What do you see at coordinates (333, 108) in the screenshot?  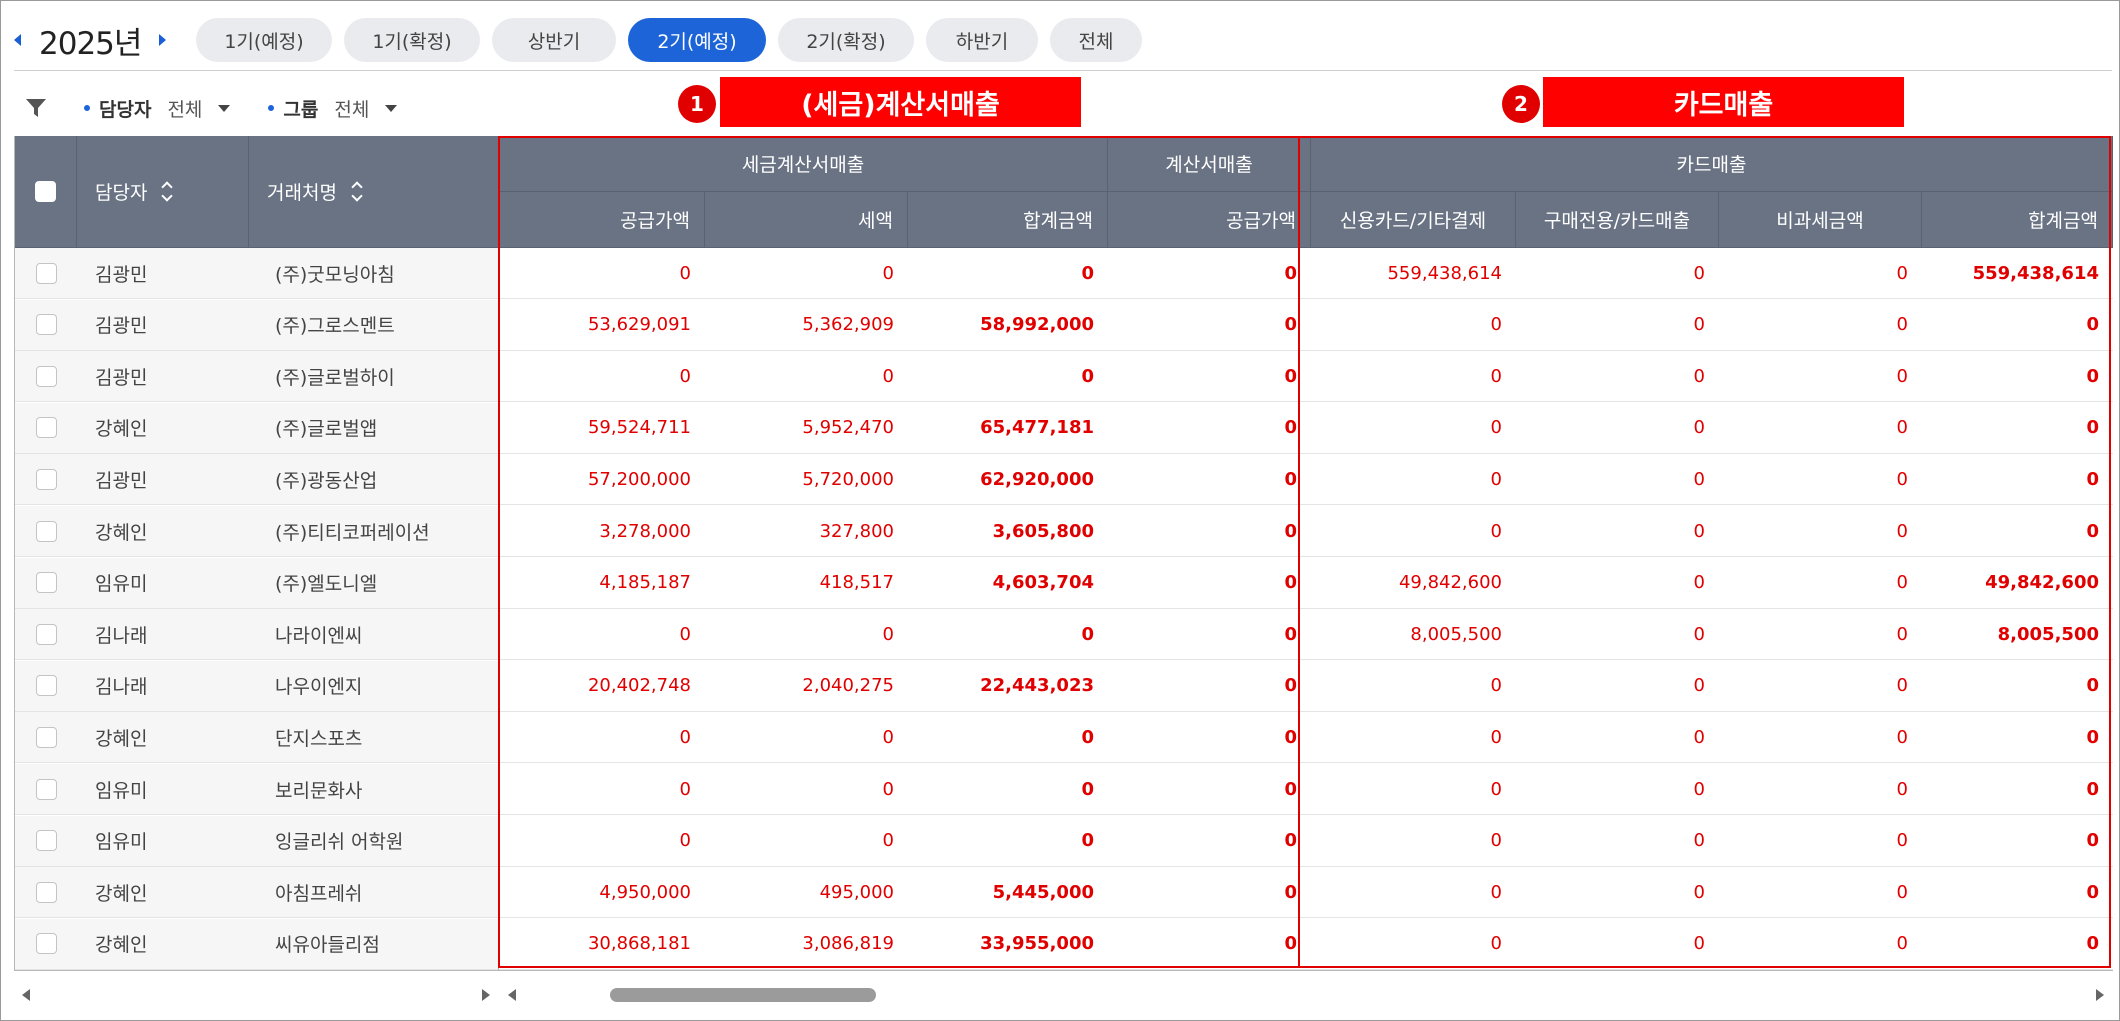 I see `group-filter: 그룹 전체` at bounding box center [333, 108].